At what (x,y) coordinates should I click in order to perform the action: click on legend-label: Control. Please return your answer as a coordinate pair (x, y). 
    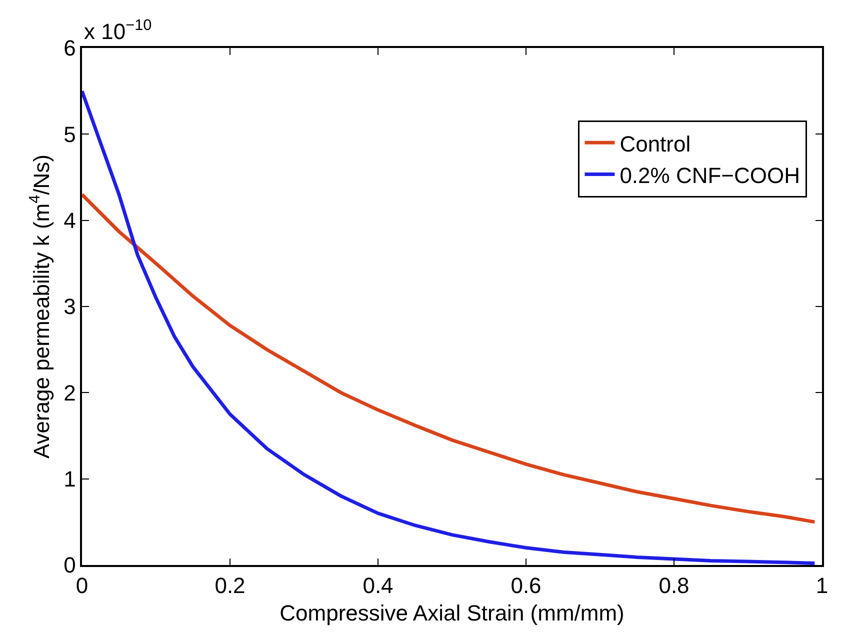
    Looking at the image, I should click on (655, 143).